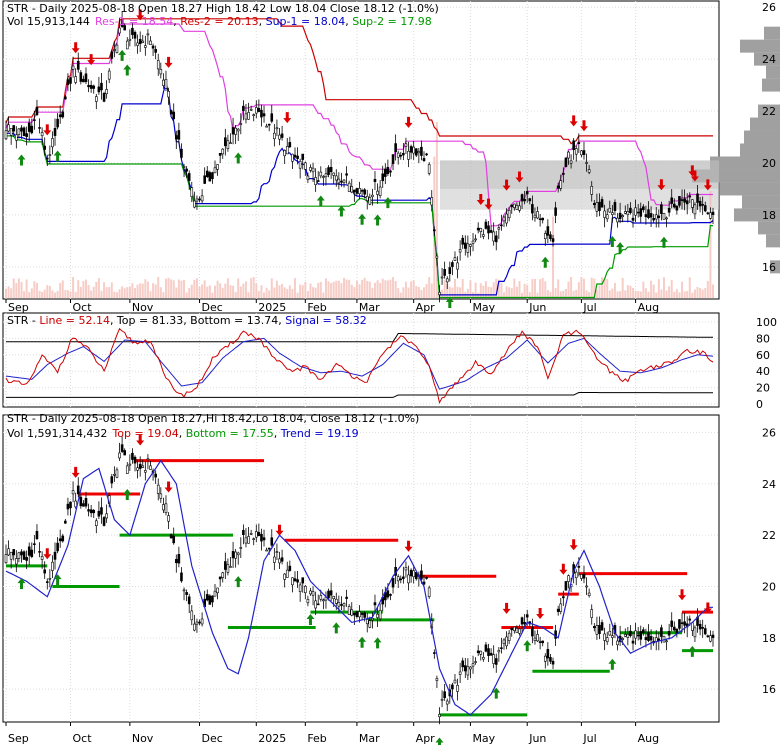 The image size is (780, 745). I want to click on stochastic-y-axis: 0 20 40 60 80 100, so click(766, 363).